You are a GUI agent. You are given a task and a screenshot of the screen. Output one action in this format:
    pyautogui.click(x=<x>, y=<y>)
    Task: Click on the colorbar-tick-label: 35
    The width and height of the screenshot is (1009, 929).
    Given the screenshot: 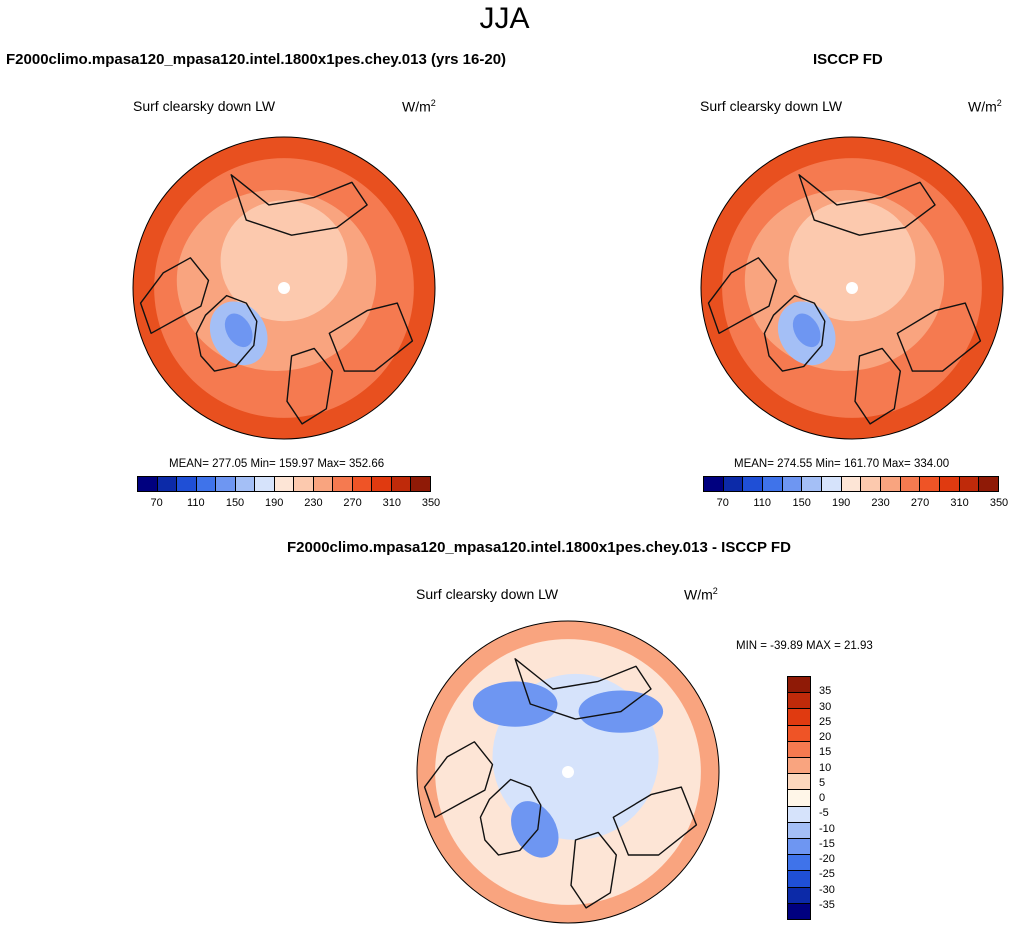 What is the action you would take?
    pyautogui.click(x=825, y=691)
    